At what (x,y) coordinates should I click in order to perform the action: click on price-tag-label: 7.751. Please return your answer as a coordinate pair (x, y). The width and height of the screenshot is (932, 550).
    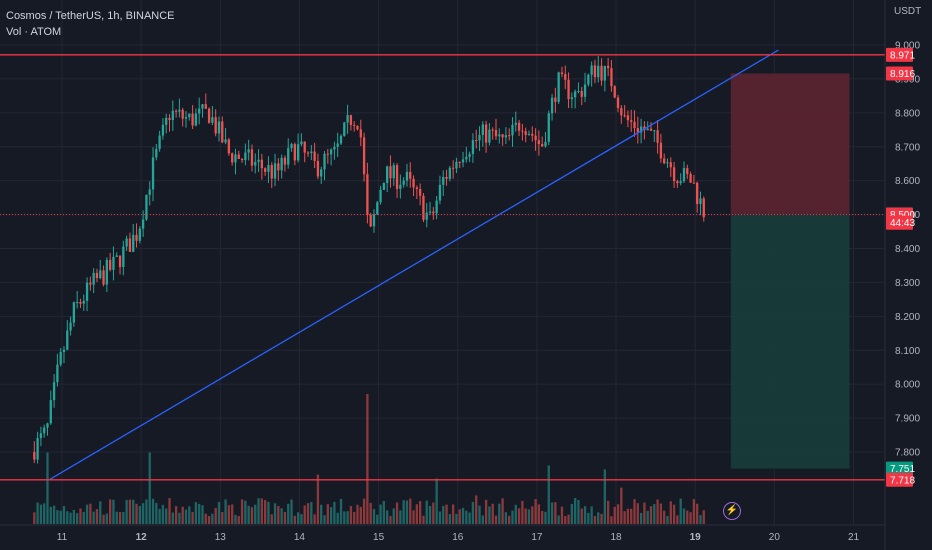
    Looking at the image, I should click on (902, 469).